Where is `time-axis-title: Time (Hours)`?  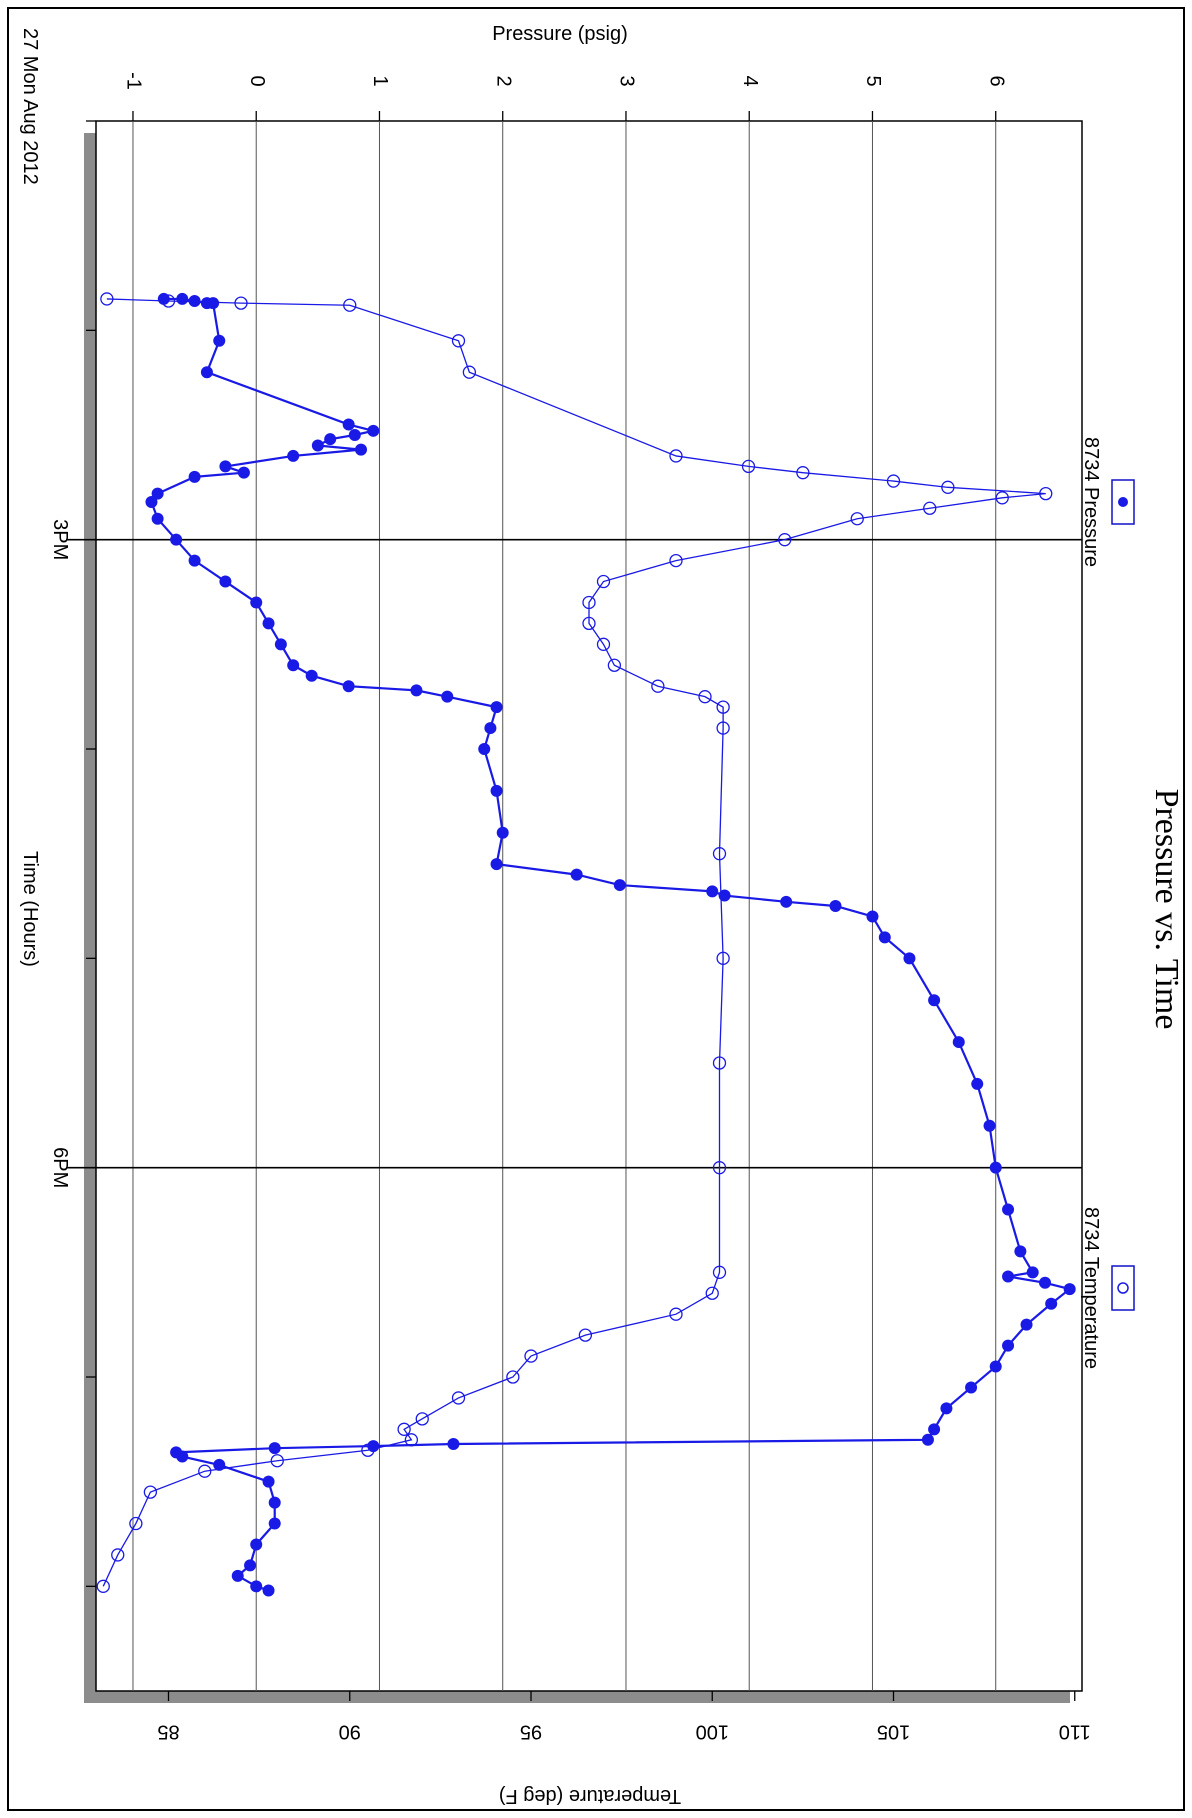 time-axis-title: Time (Hours) is located at coordinates (30, 909).